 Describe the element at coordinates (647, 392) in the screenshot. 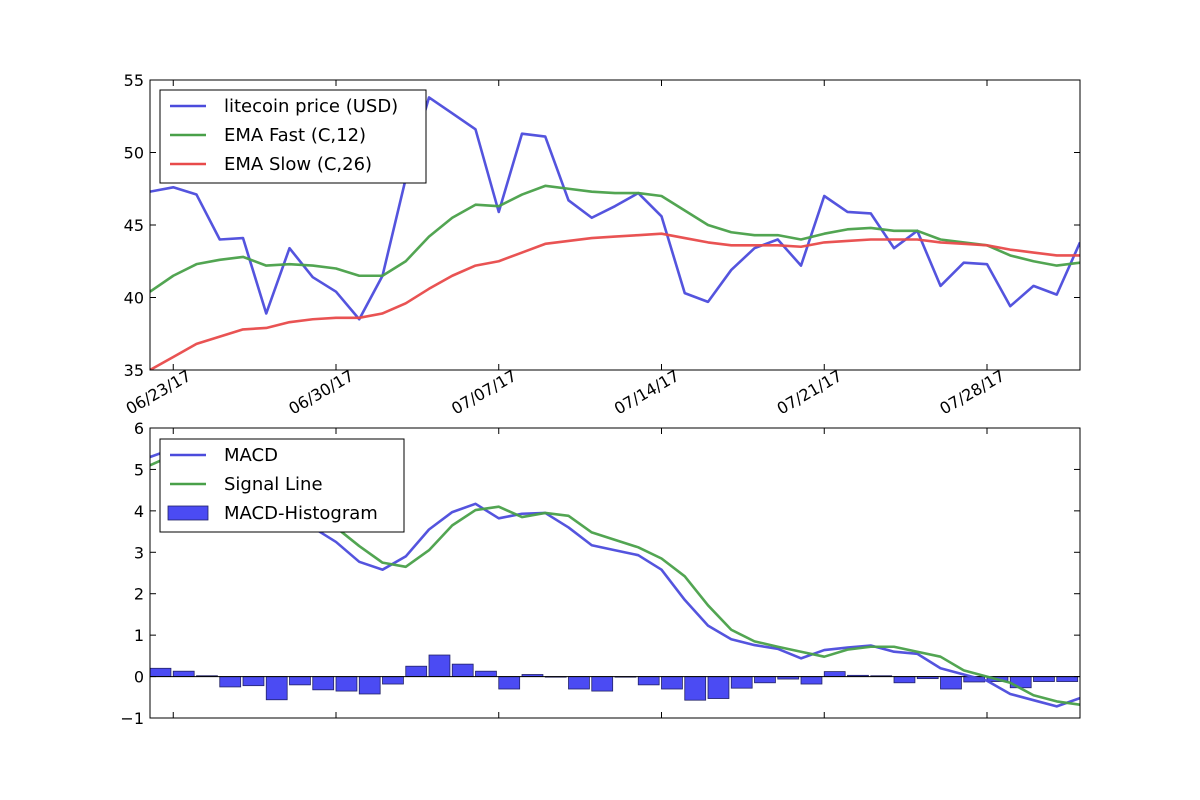

I see `x-tick-label: 07/14/17` at that location.